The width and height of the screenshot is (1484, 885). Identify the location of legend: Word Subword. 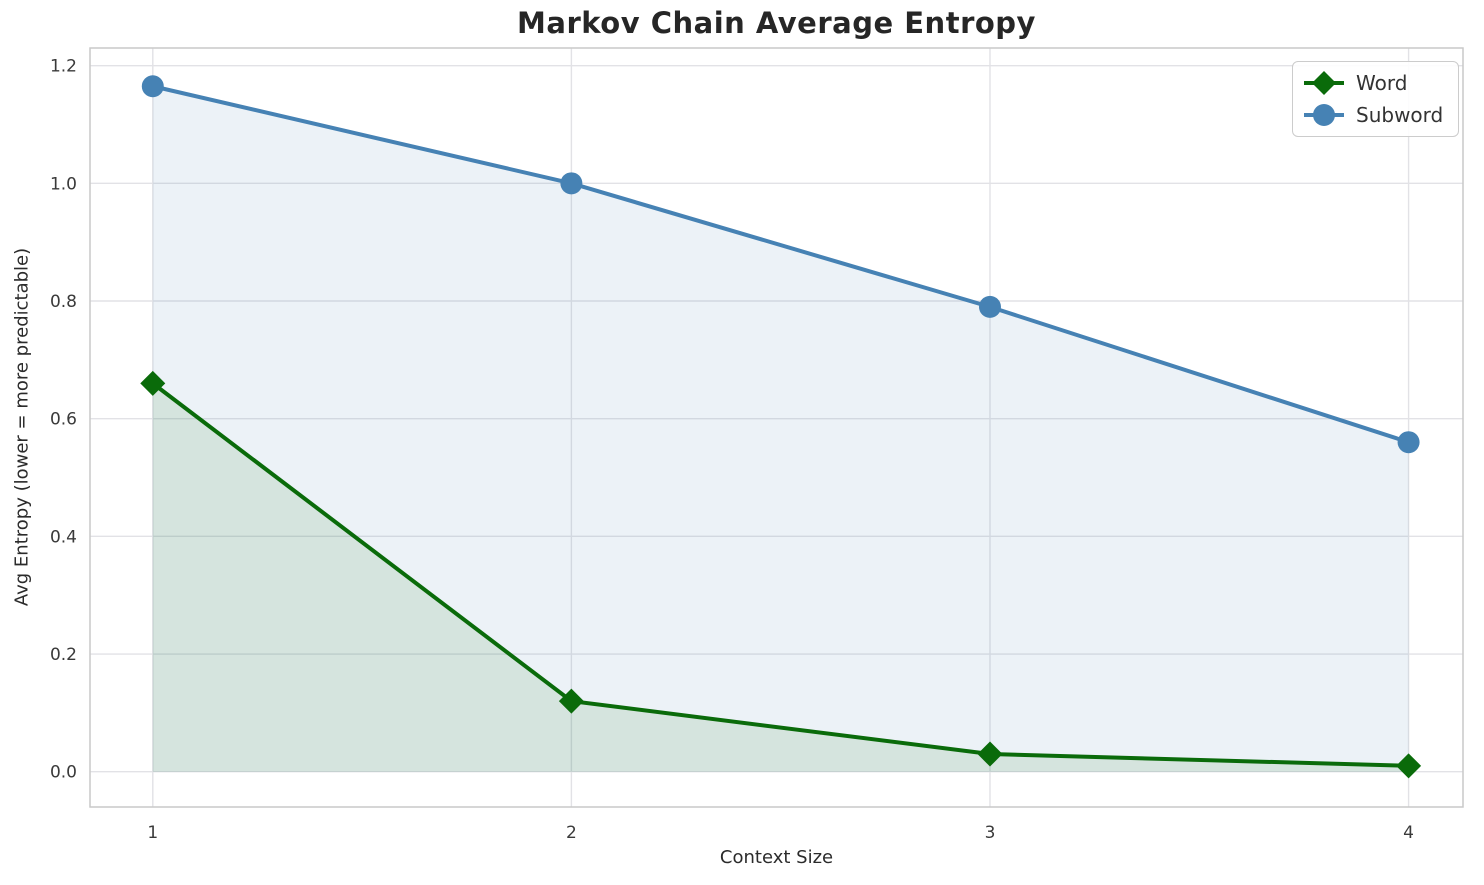
(1375, 99).